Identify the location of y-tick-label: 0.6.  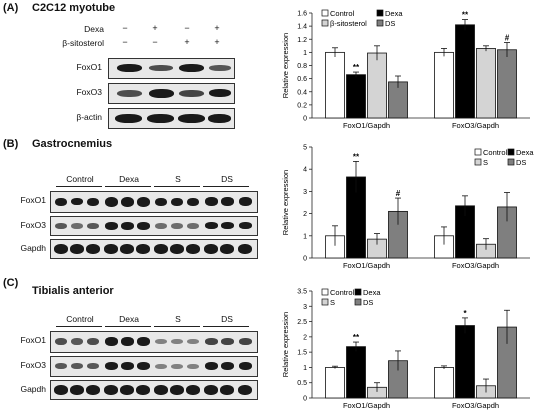
(302, 79).